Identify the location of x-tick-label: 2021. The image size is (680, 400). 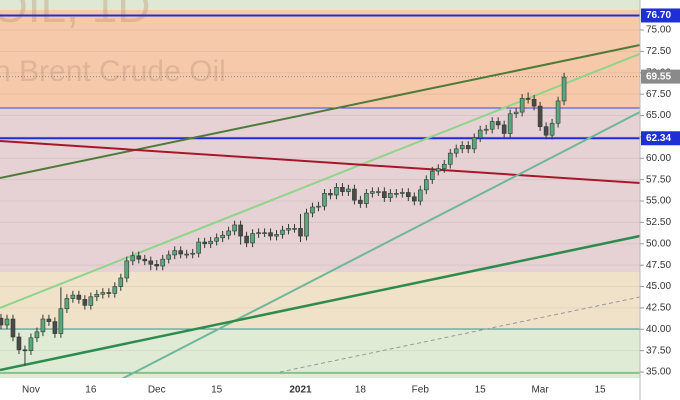
(300, 390).